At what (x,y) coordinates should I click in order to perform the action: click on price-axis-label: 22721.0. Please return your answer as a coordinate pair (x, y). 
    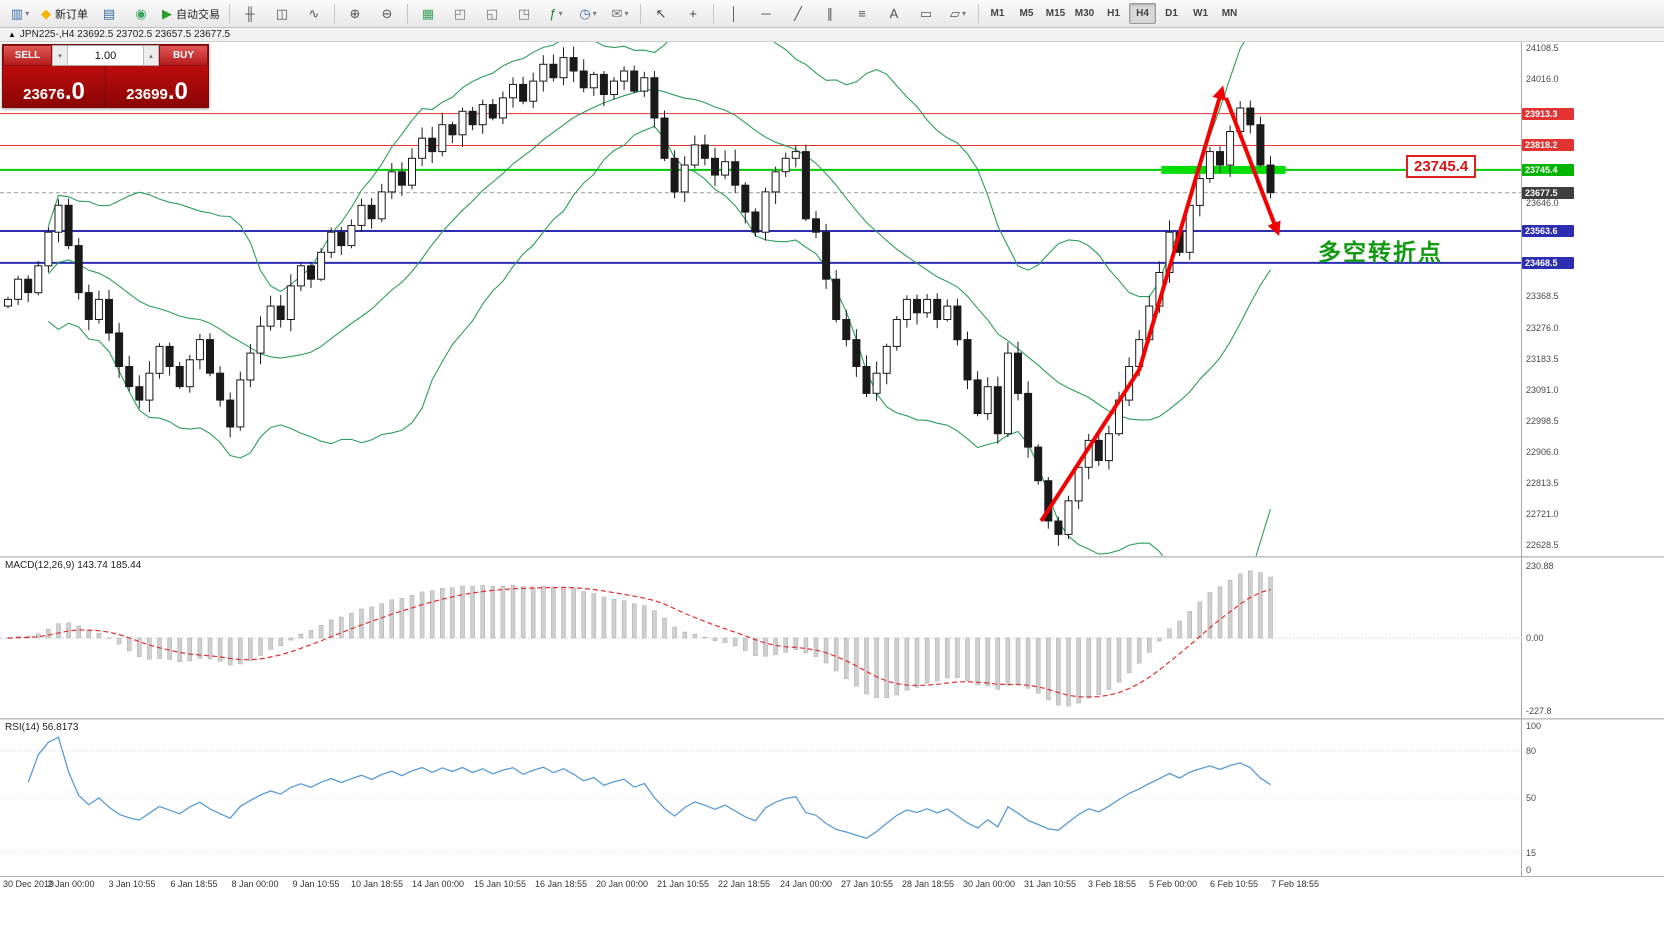
    Looking at the image, I should click on (1542, 514).